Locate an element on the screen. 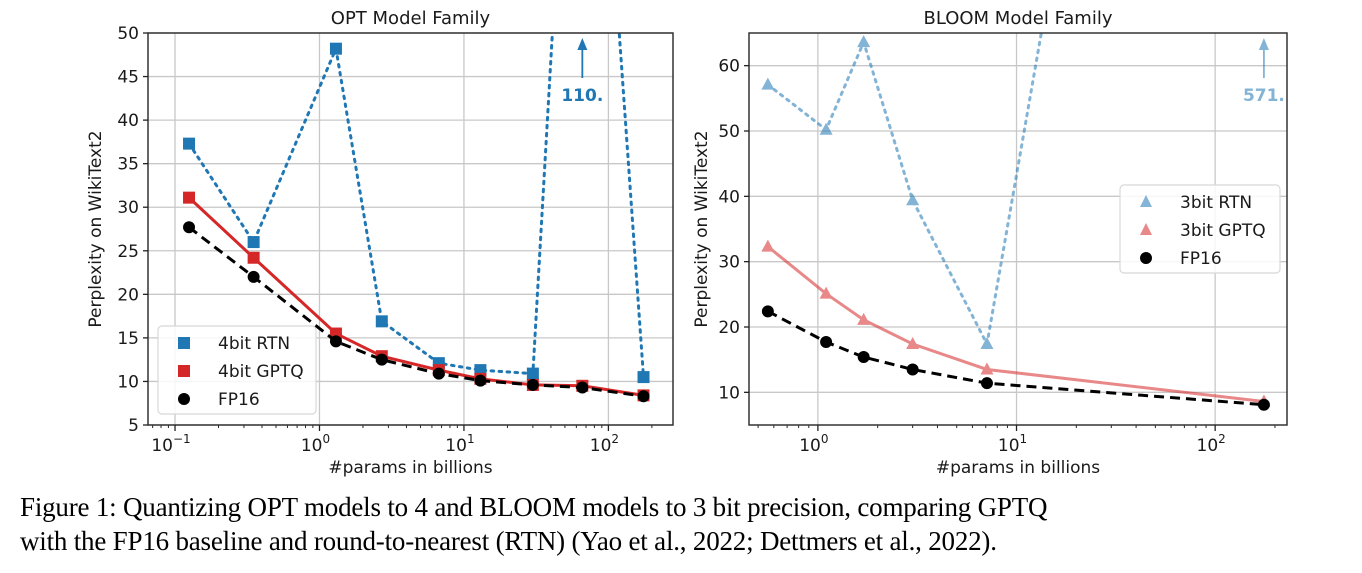  legend: 3bit RTN 3bit GPTQ FP16 is located at coordinates (1200, 229).